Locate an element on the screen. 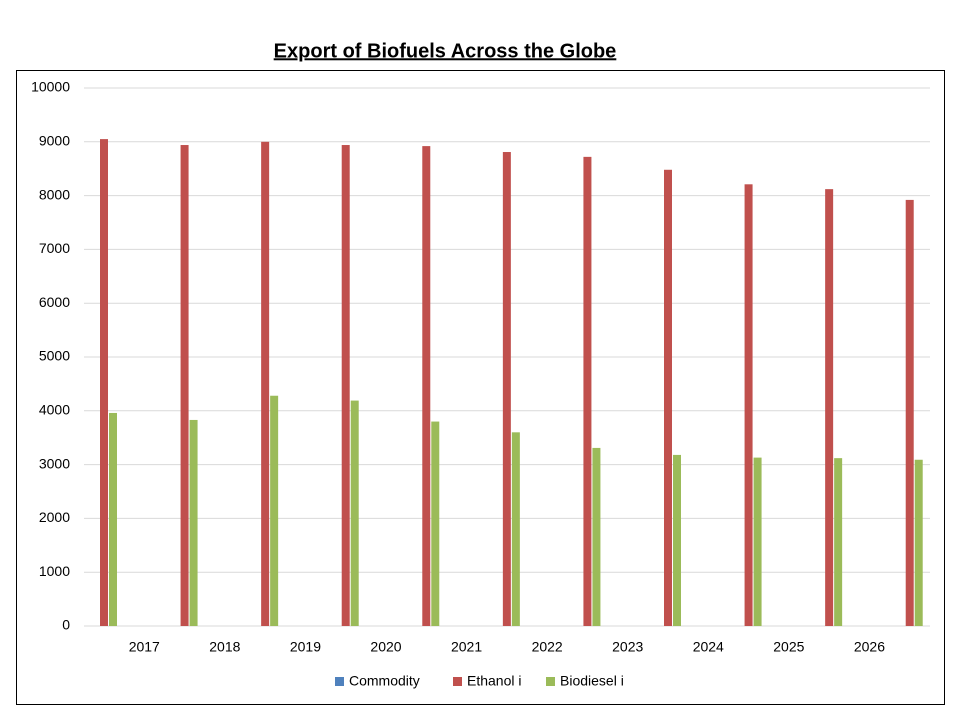 The image size is (960, 725). y-tick-label: 0 is located at coordinates (66, 625).